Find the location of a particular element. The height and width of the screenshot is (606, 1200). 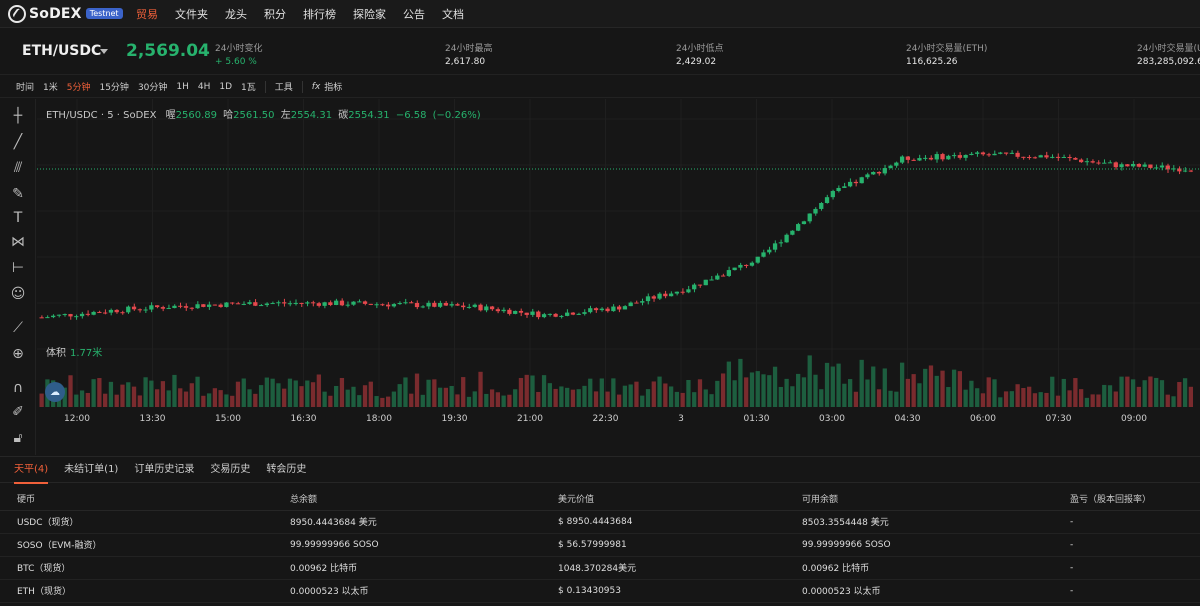

fx-icon: fx is located at coordinates (316, 86).